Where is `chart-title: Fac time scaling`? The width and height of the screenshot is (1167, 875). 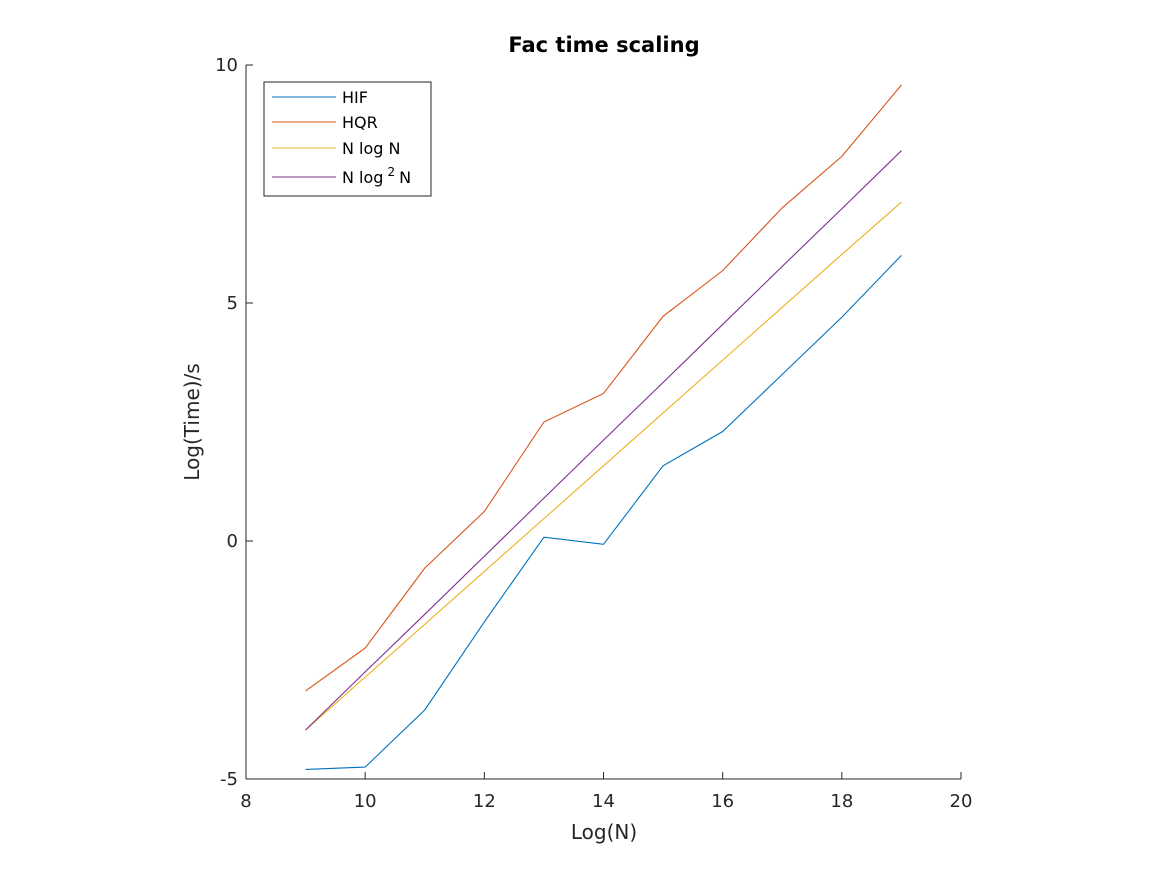
chart-title: Fac time scaling is located at coordinates (603, 45).